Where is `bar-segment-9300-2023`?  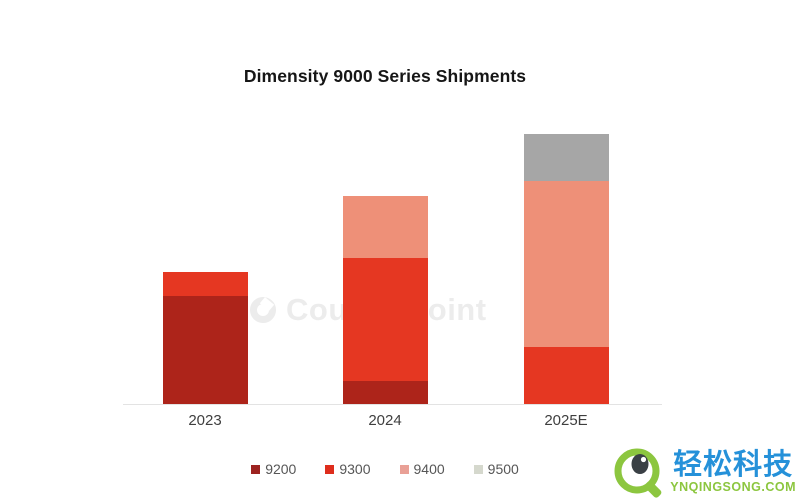 bar-segment-9300-2023 is located at coordinates (205, 284).